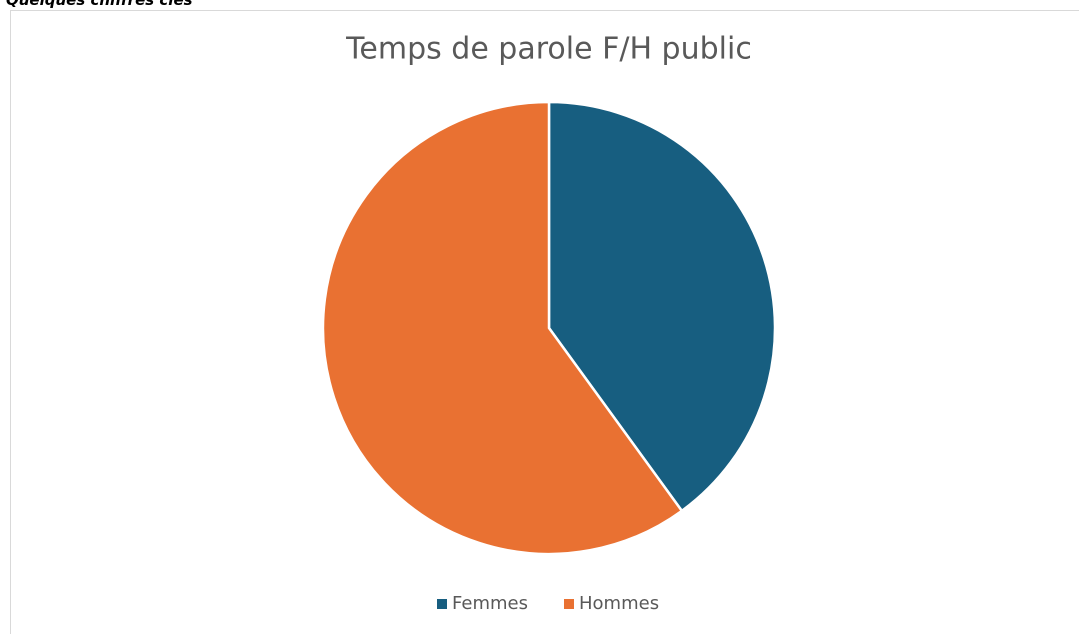 This screenshot has height=634, width=1079. I want to click on legend-label: Femmes, so click(490, 603).